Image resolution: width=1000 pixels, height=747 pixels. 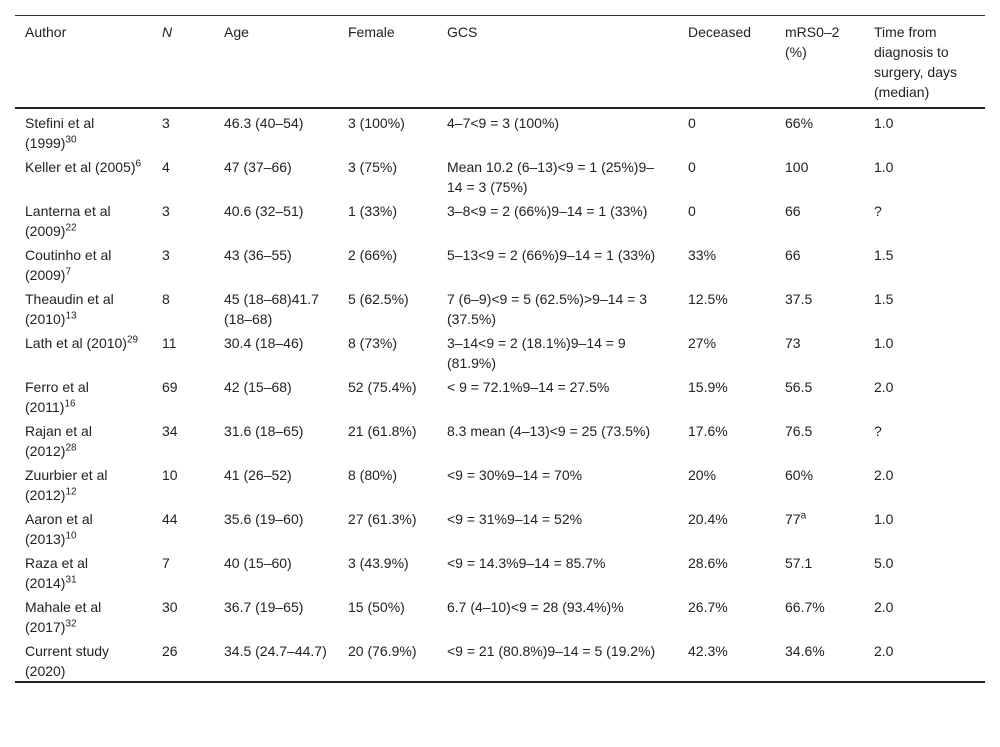 I want to click on table-cell: 5–13<9 = 2 (66%)9–14 = 1 (33%), so click(x=551, y=255).